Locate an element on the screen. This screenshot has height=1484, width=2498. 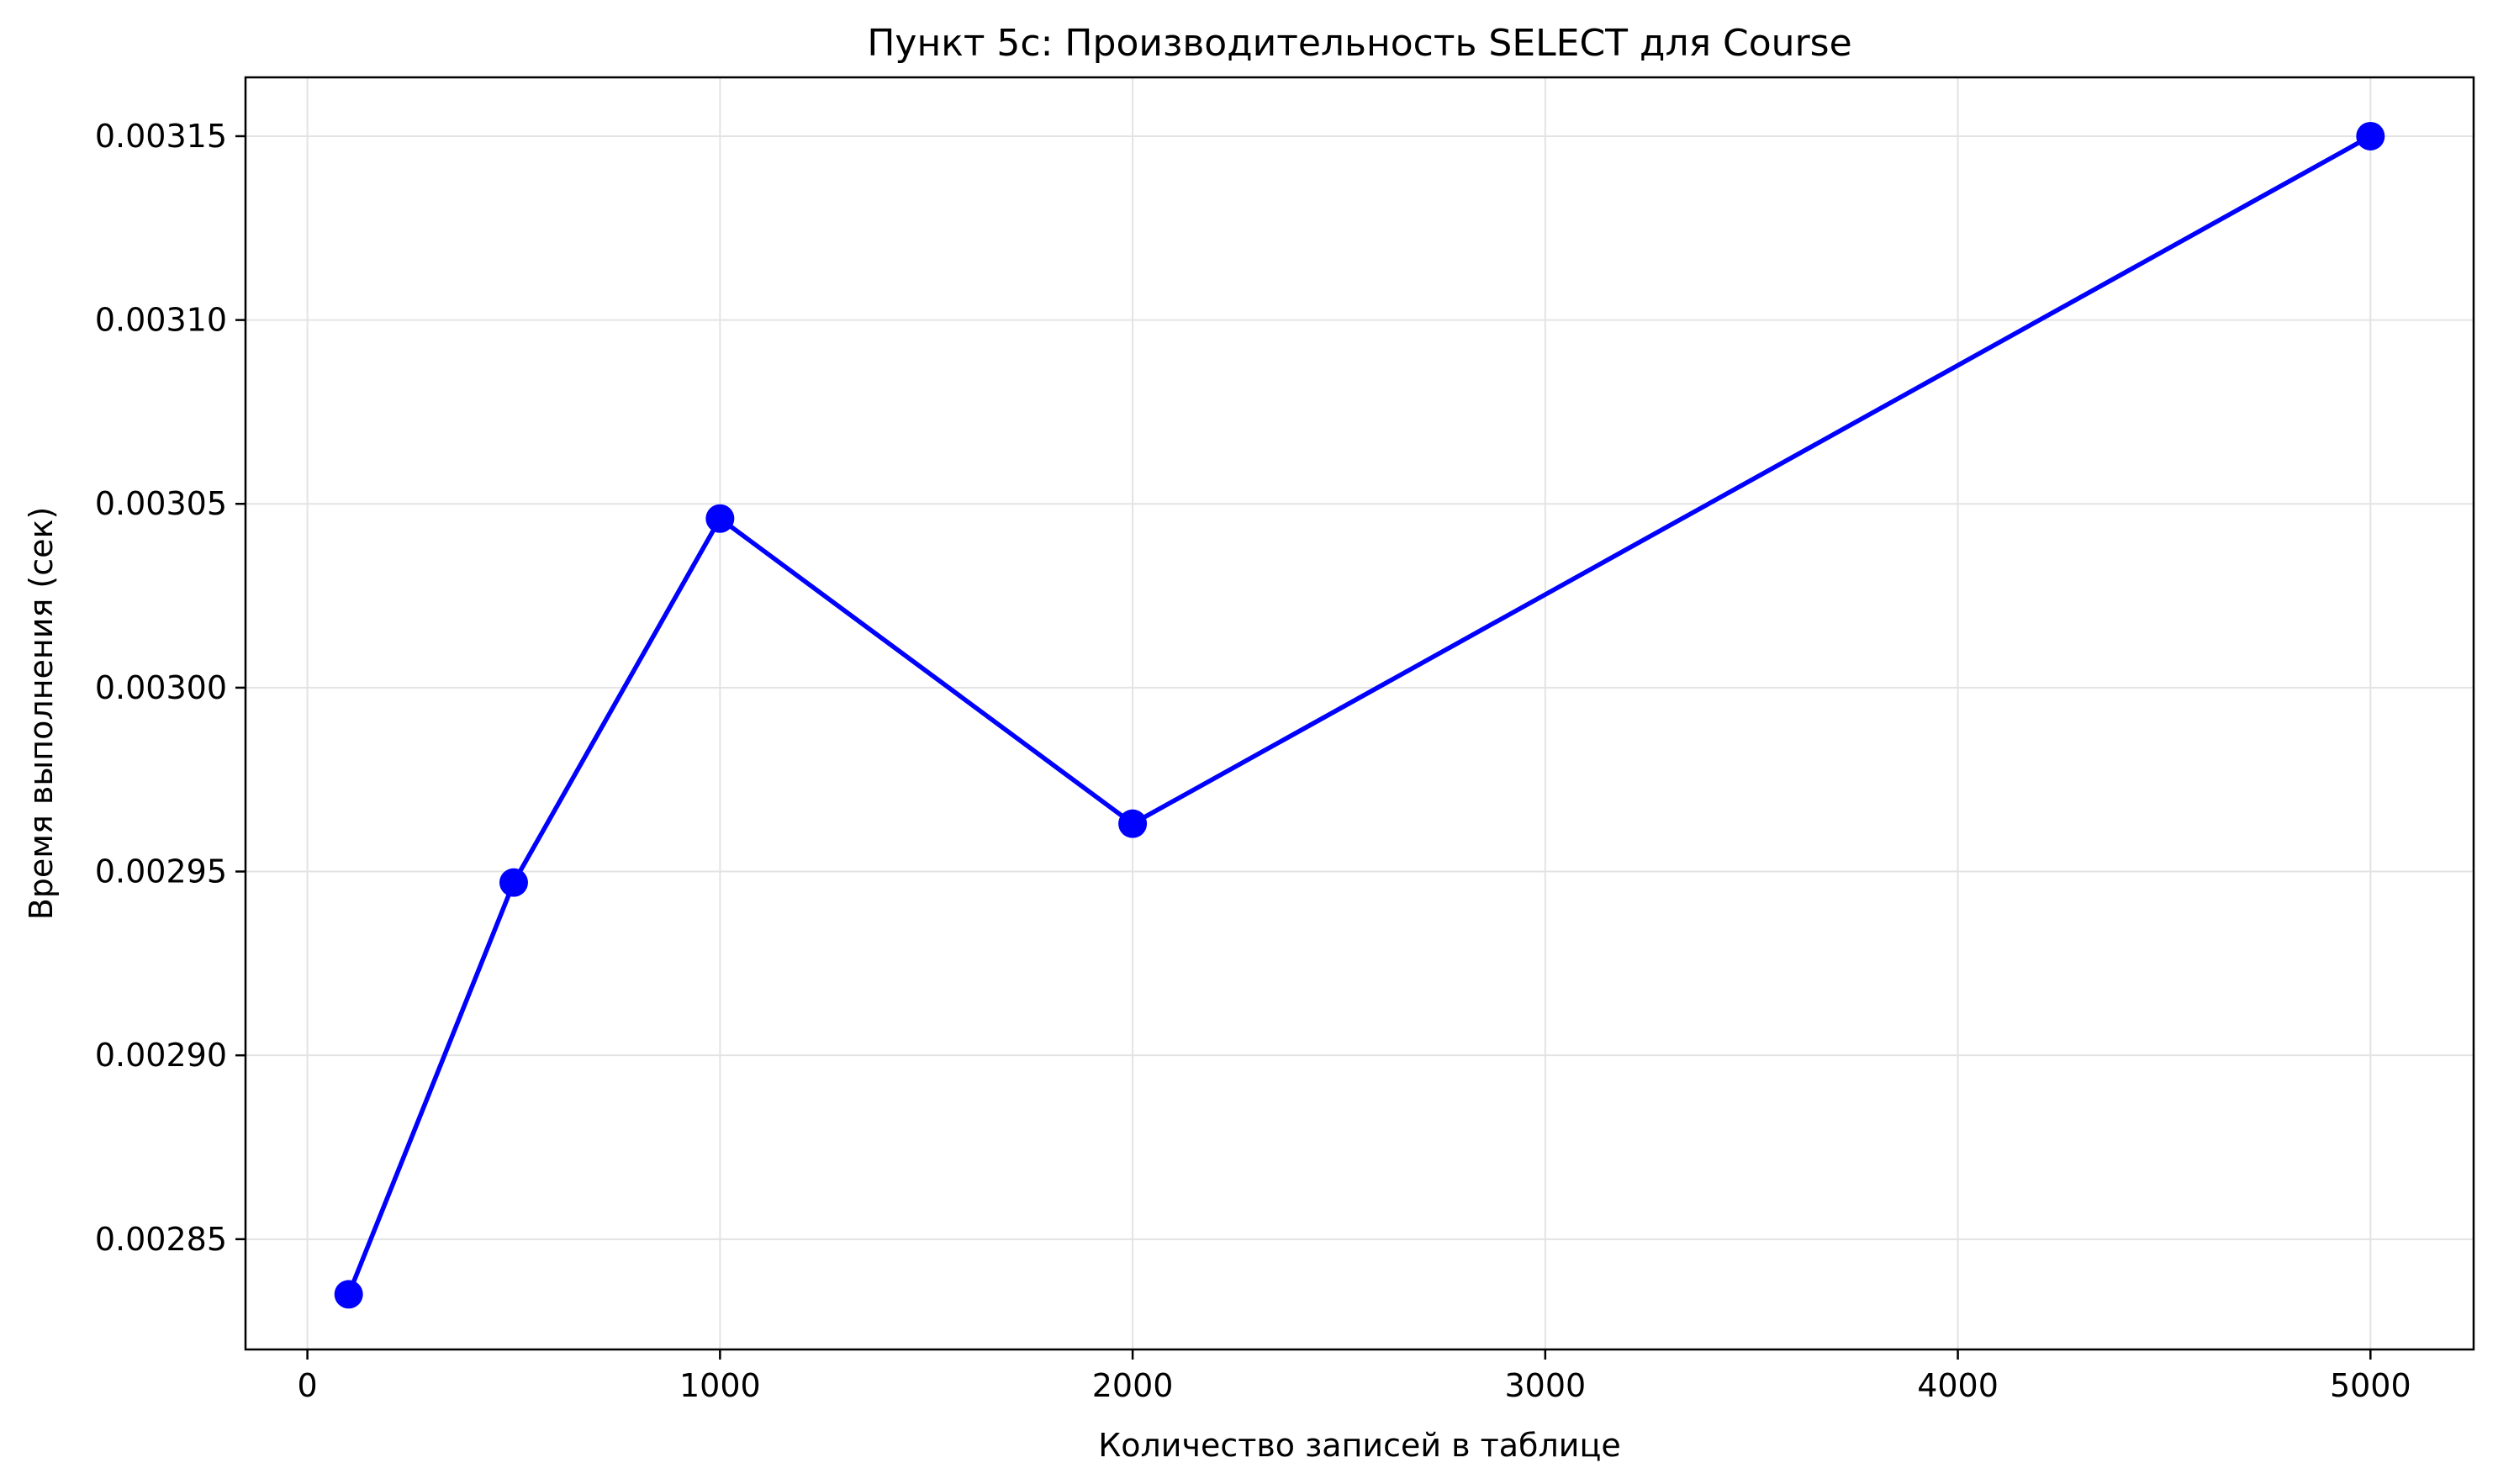
y-tick-label: 0.00300 is located at coordinates (161, 687).